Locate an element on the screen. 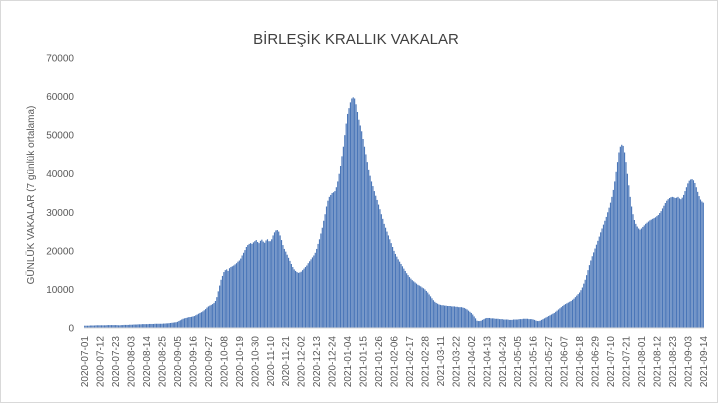 This screenshot has width=728, height=415. x-tick-label: 2021-01-15 is located at coordinates (364, 362).